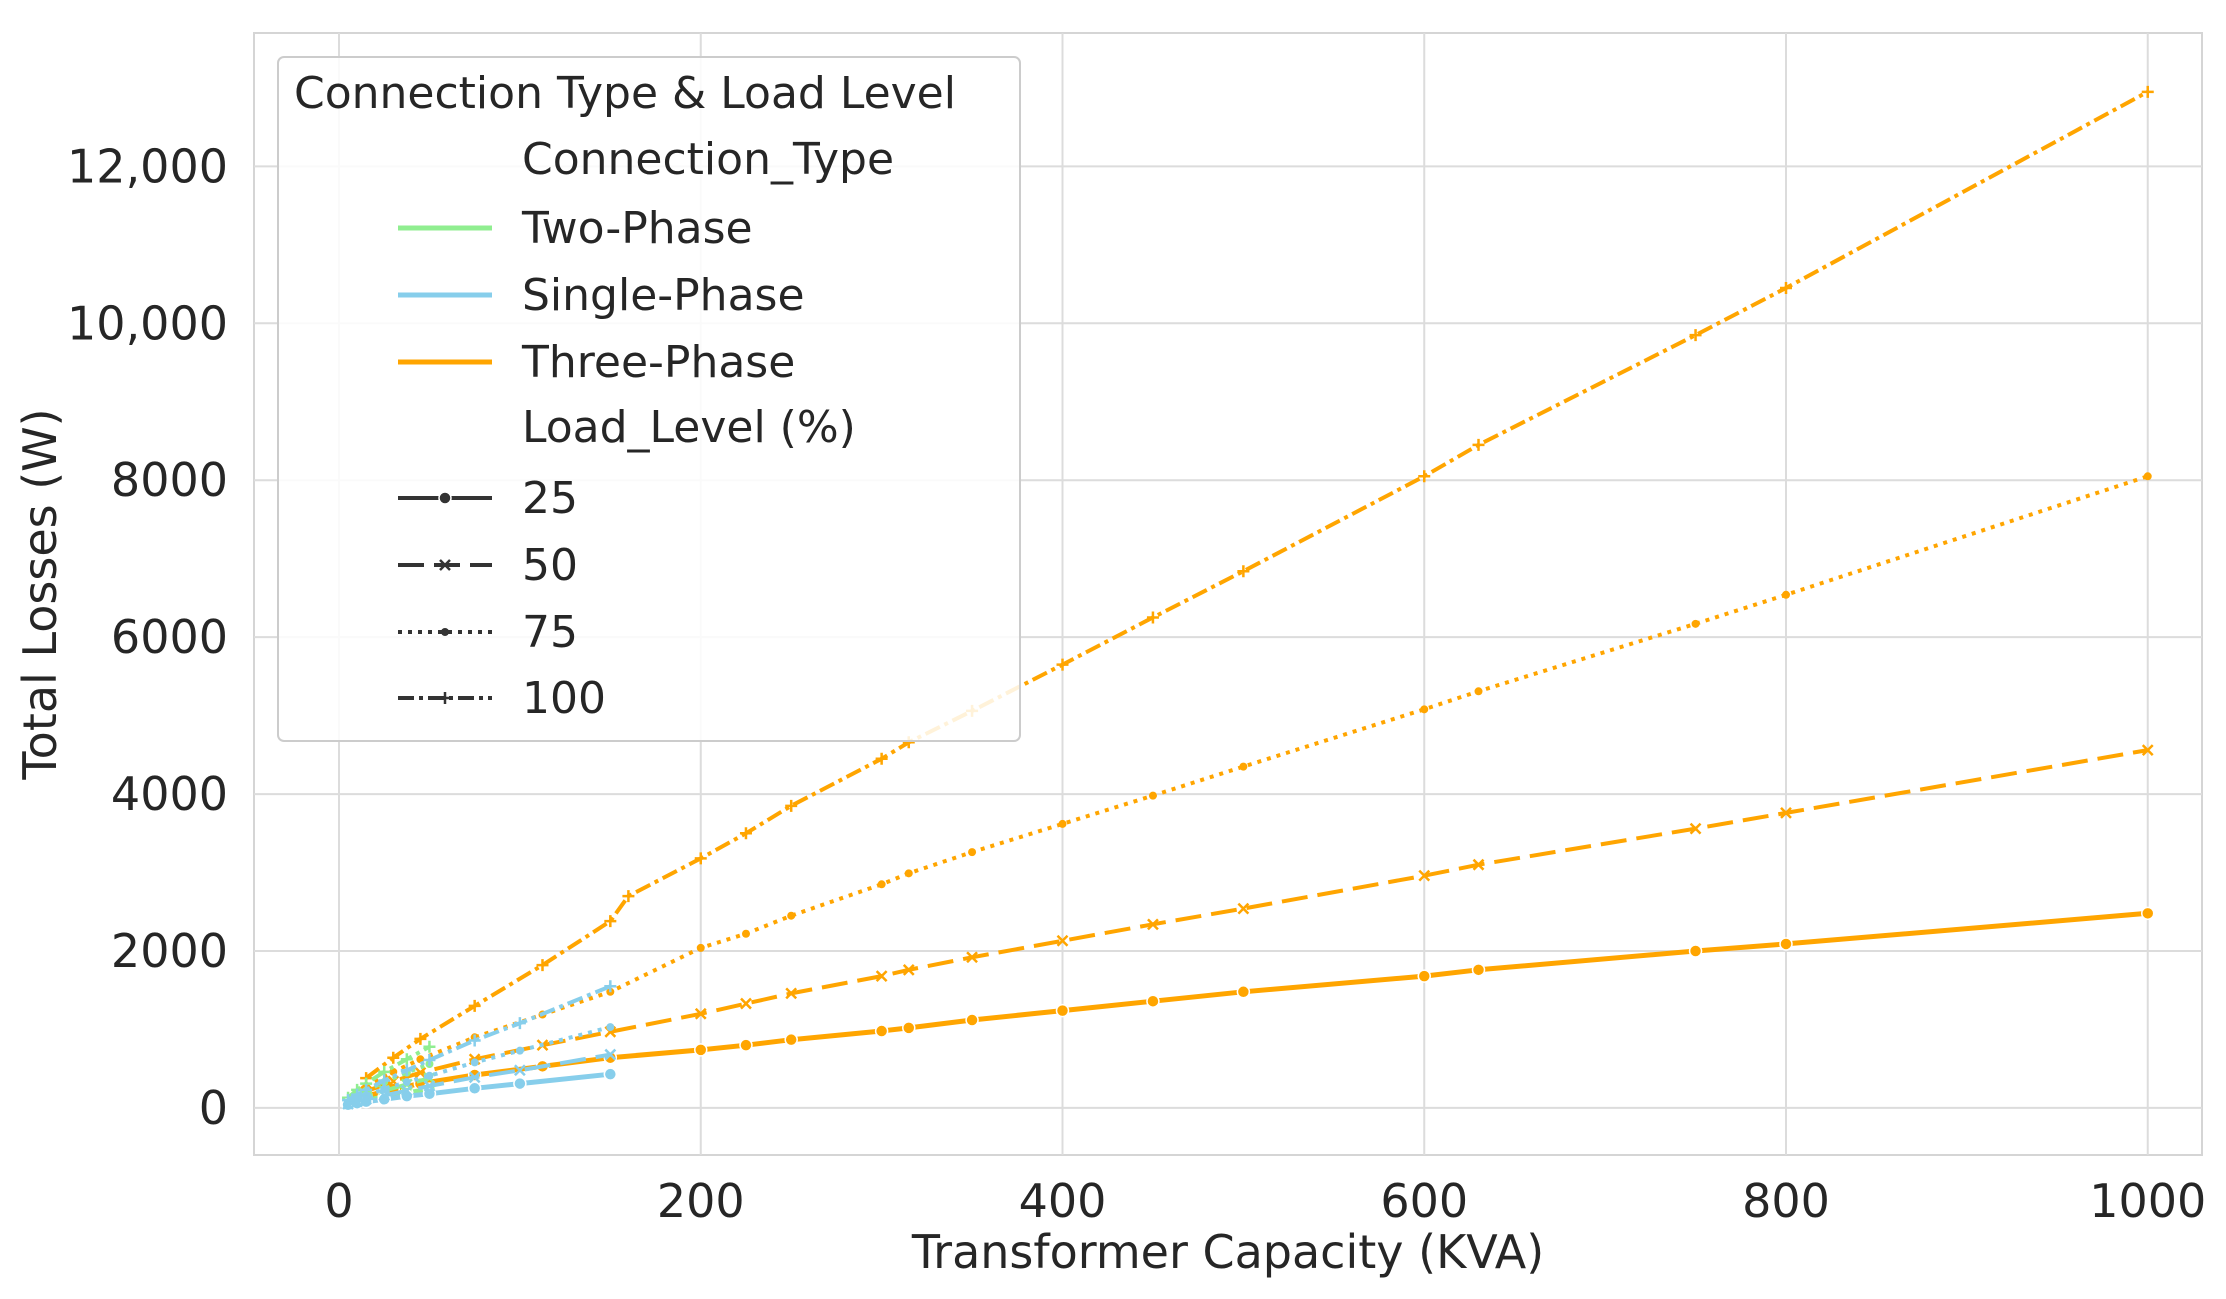 The width and height of the screenshot is (2226, 1299). I want to click on x-axis-title: Transformer Capacity (KVA), so click(1227, 1252).